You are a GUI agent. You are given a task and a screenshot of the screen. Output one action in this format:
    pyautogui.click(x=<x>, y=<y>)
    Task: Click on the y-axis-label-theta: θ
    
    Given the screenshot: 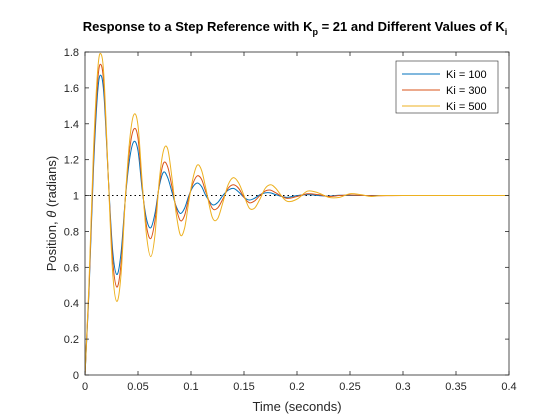 What is the action you would take?
    pyautogui.click(x=51, y=214)
    